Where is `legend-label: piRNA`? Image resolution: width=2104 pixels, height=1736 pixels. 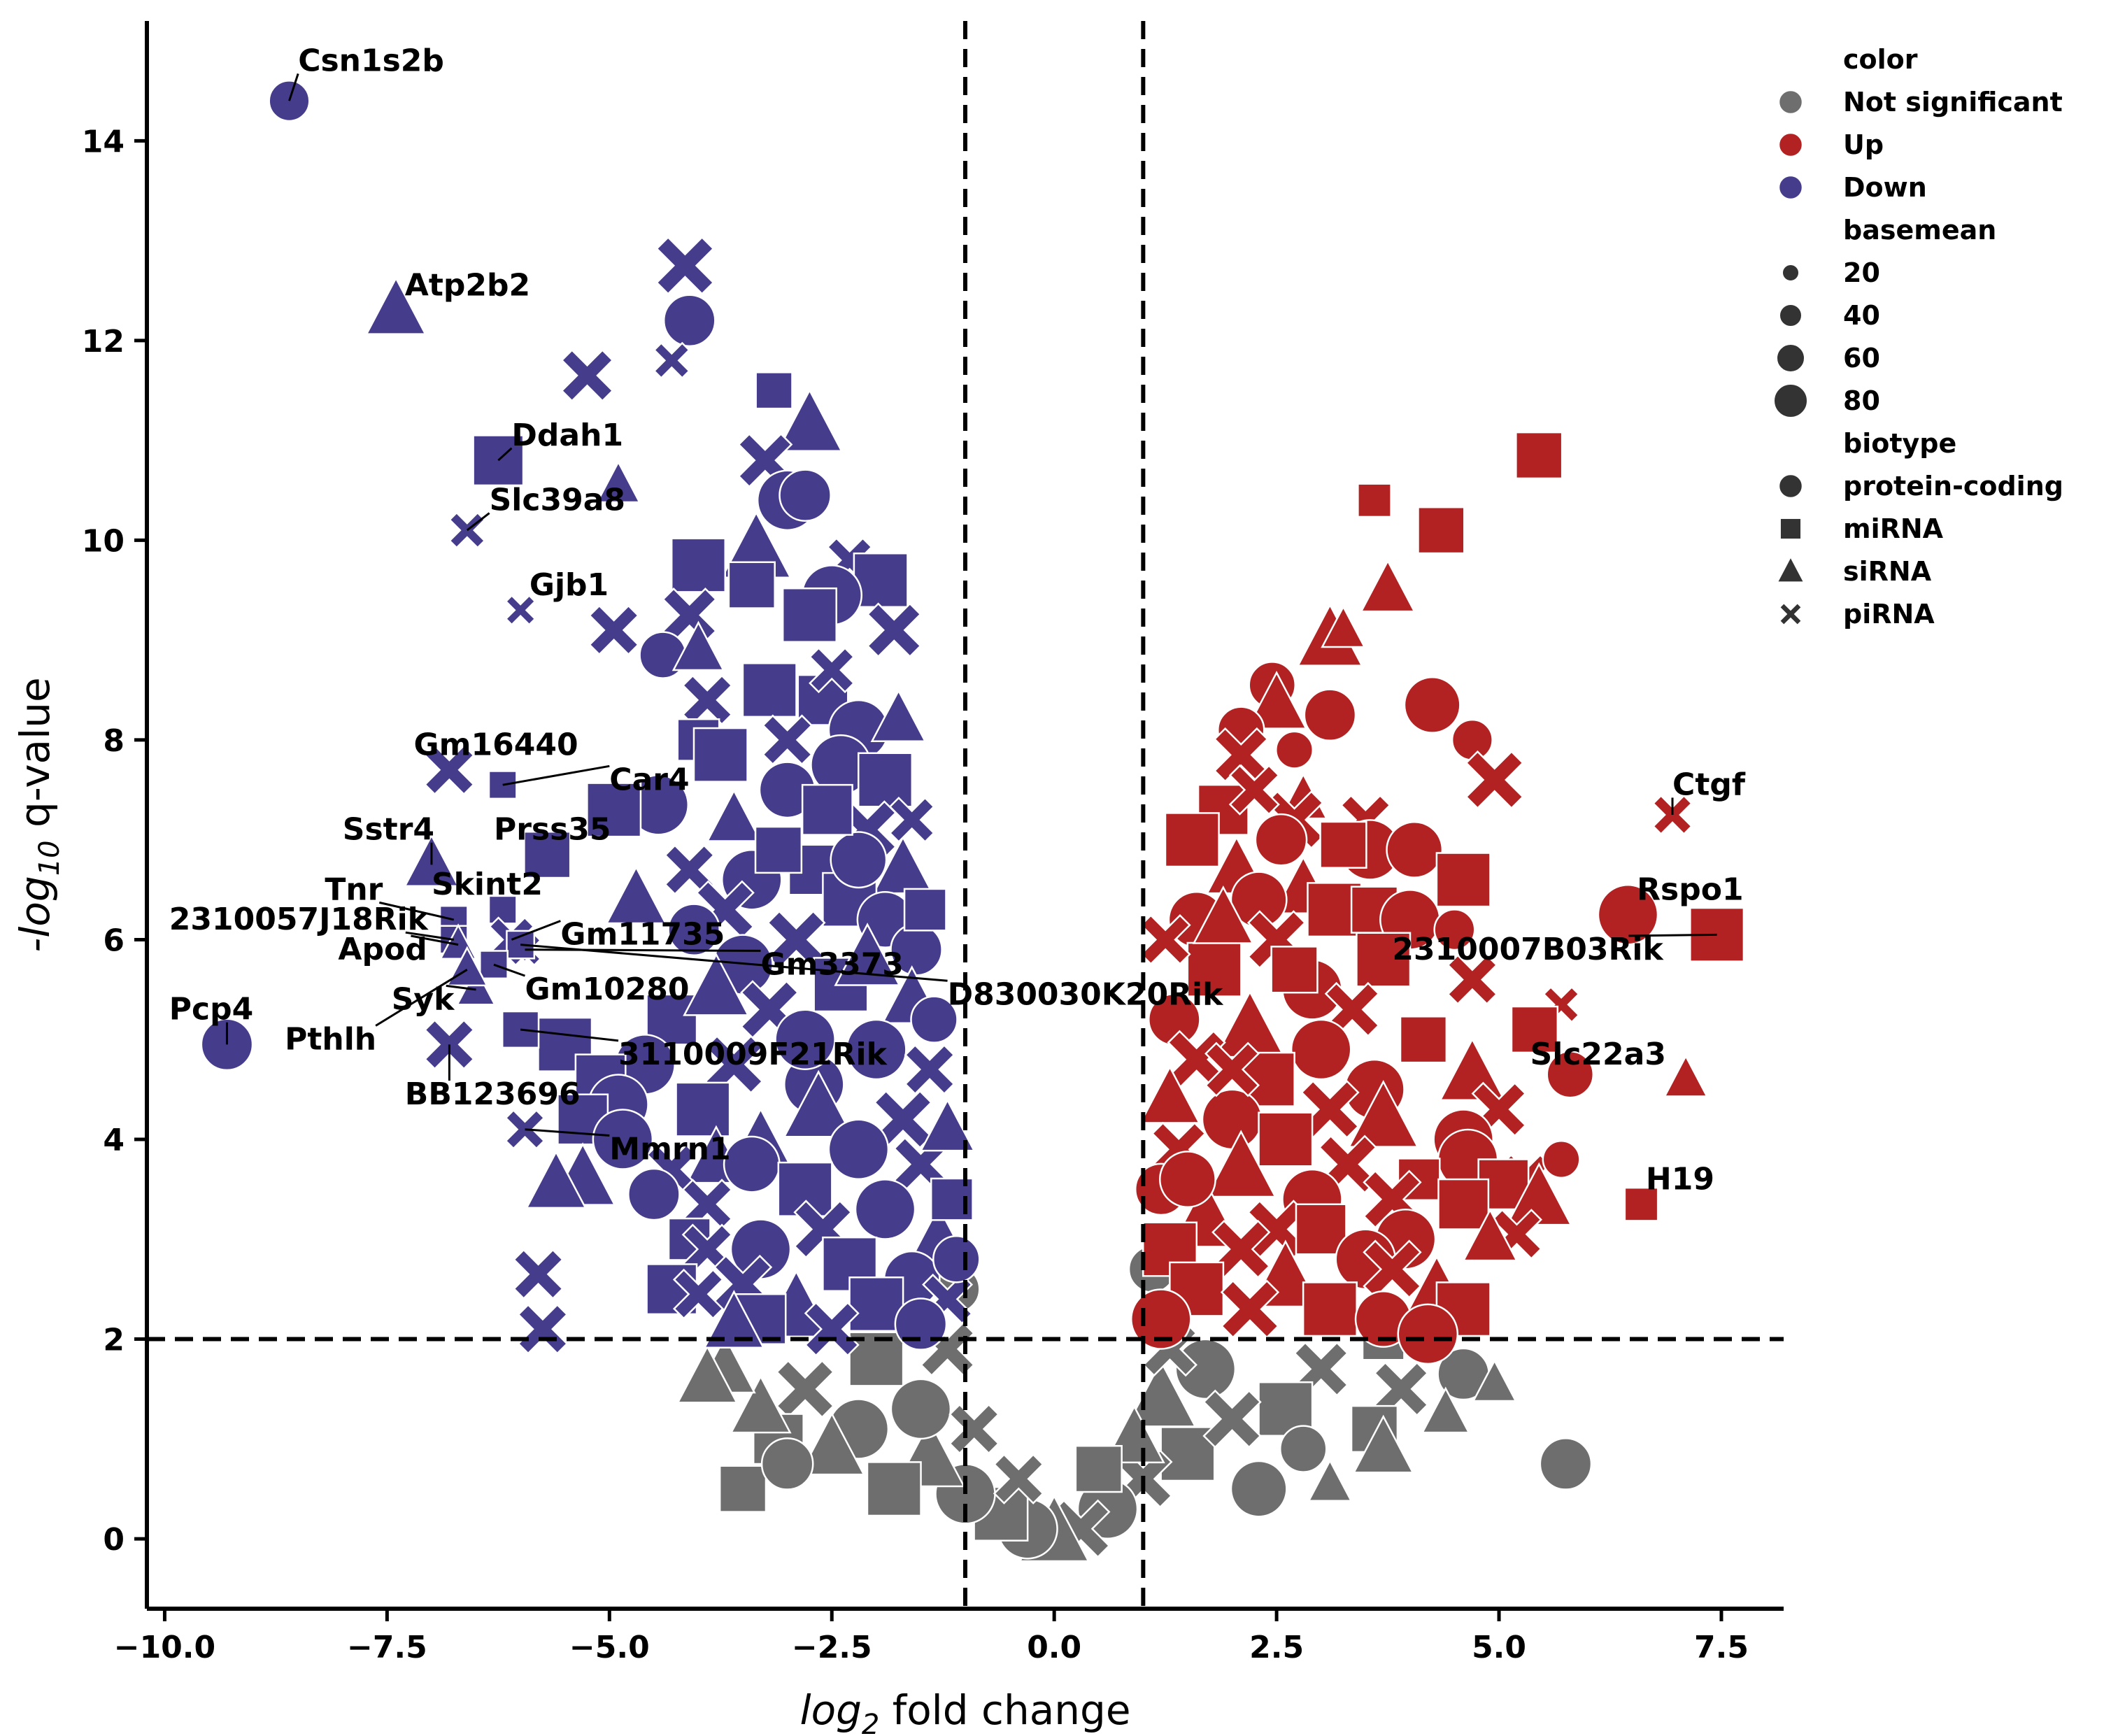 legend-label: piRNA is located at coordinates (1889, 614).